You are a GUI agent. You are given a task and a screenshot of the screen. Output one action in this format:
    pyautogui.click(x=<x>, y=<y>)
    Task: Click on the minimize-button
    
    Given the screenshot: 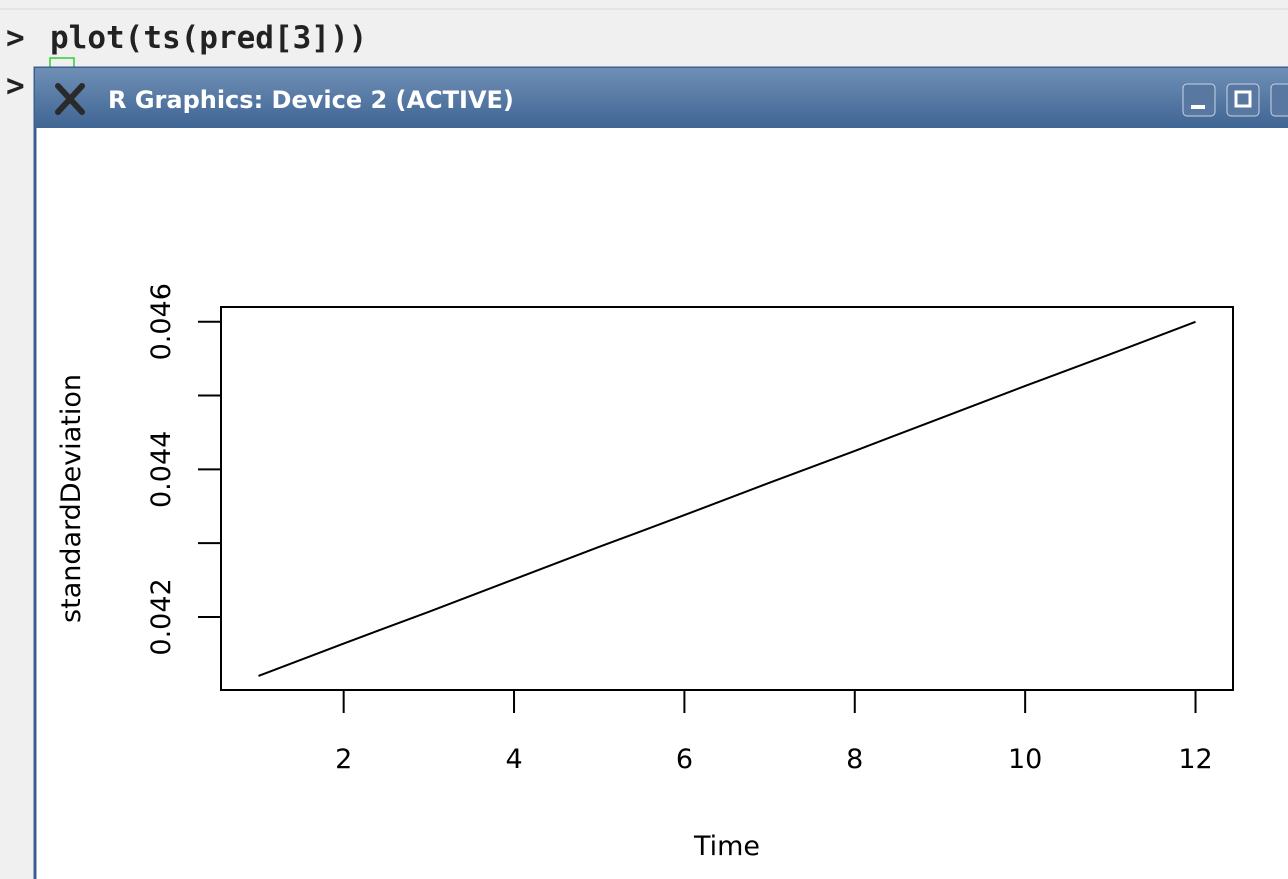 What is the action you would take?
    pyautogui.click(x=1199, y=100)
    